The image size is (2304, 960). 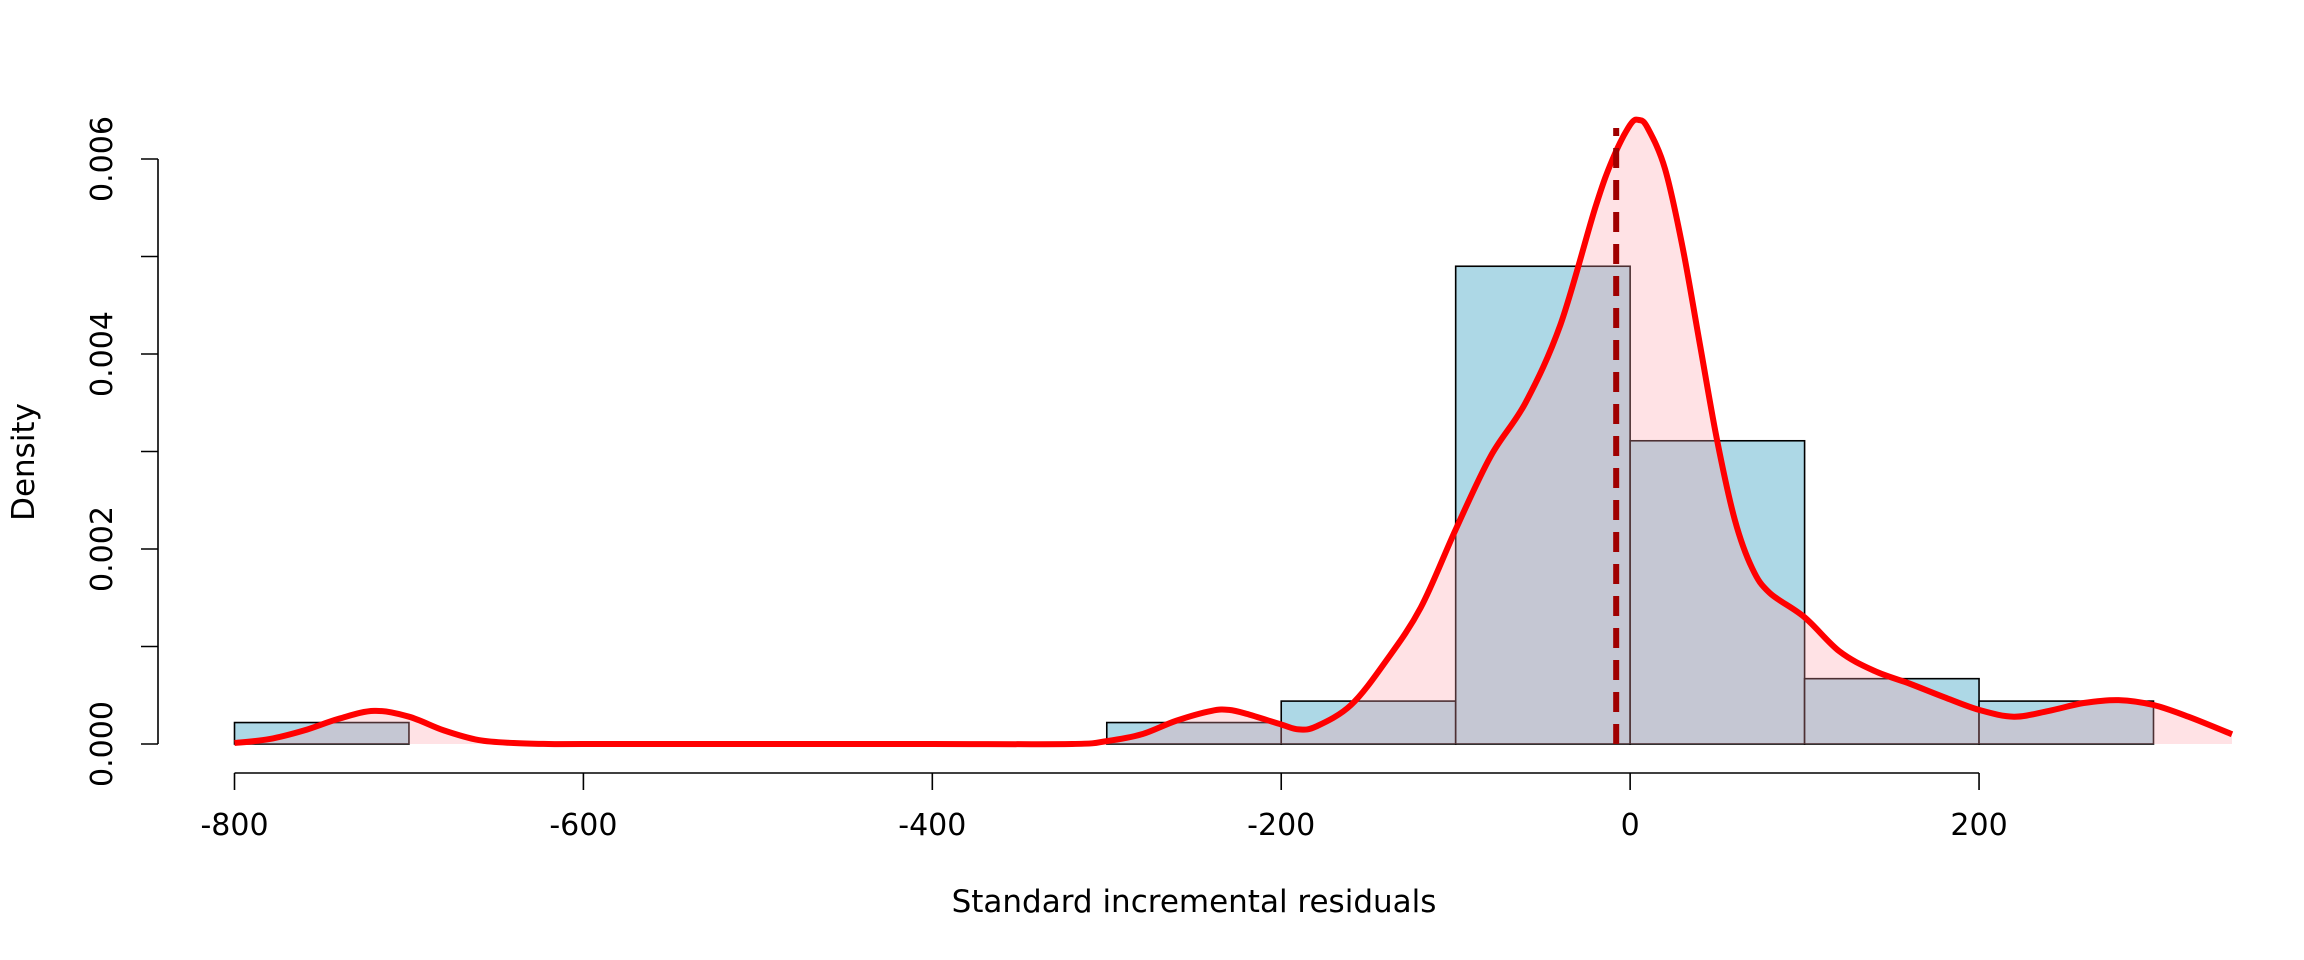 I want to click on x-tick-label: 200, so click(x=1978, y=825).